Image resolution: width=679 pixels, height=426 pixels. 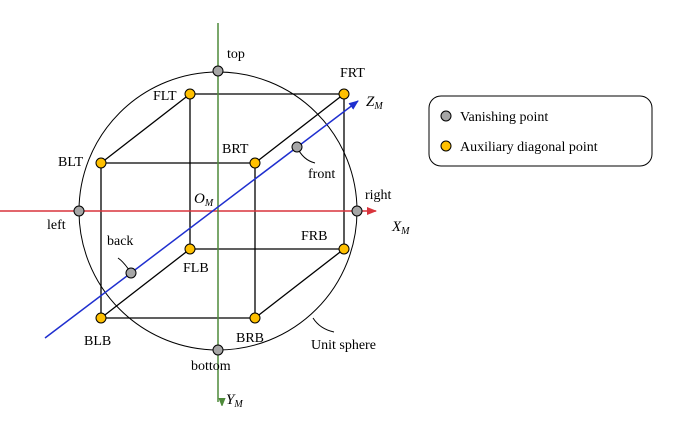 What do you see at coordinates (321, 174) in the screenshot?
I see `label-front: front` at bounding box center [321, 174].